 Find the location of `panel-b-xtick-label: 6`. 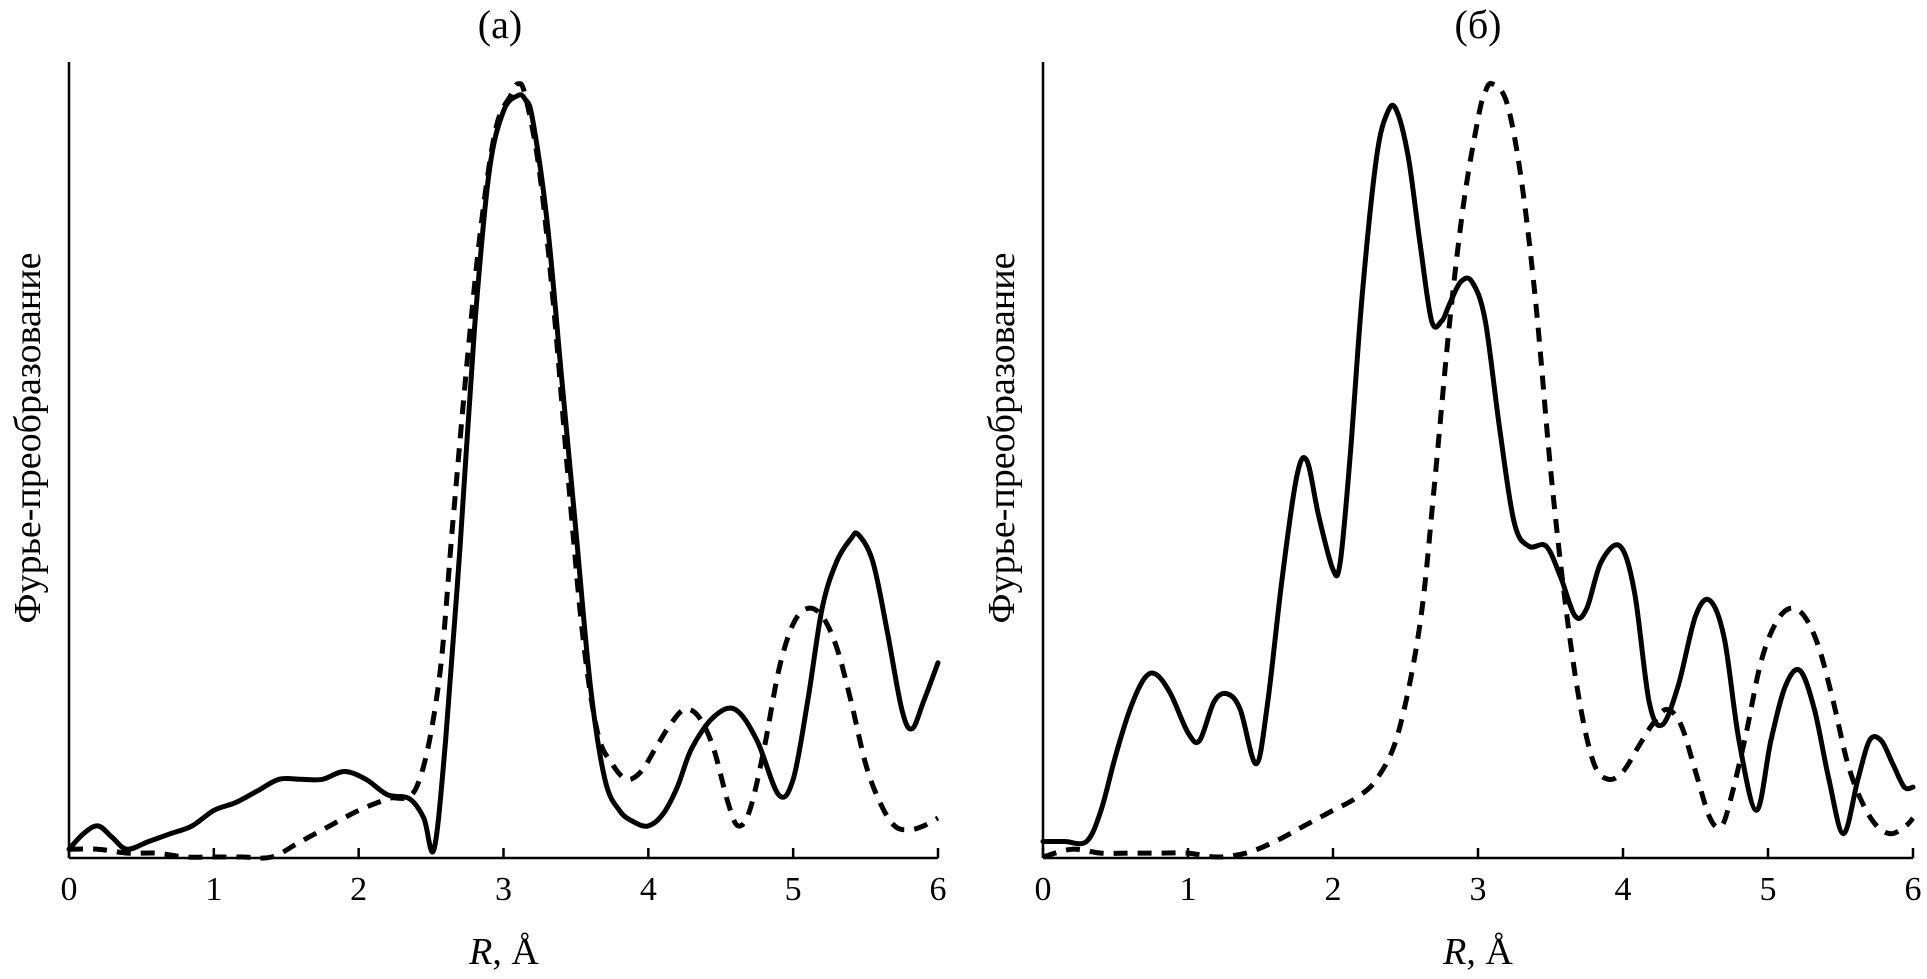

panel-b-xtick-label: 6 is located at coordinates (1913, 889).